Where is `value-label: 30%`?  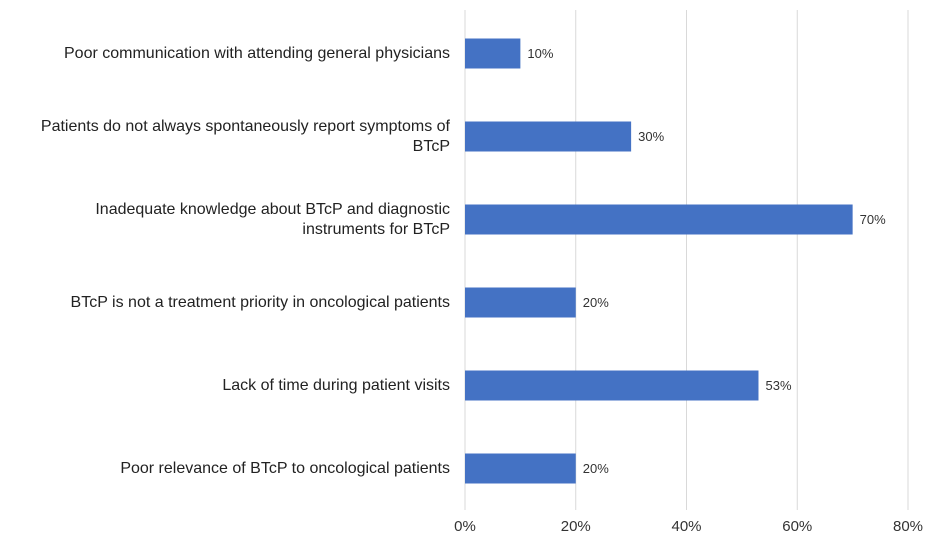
value-label: 30% is located at coordinates (651, 136).